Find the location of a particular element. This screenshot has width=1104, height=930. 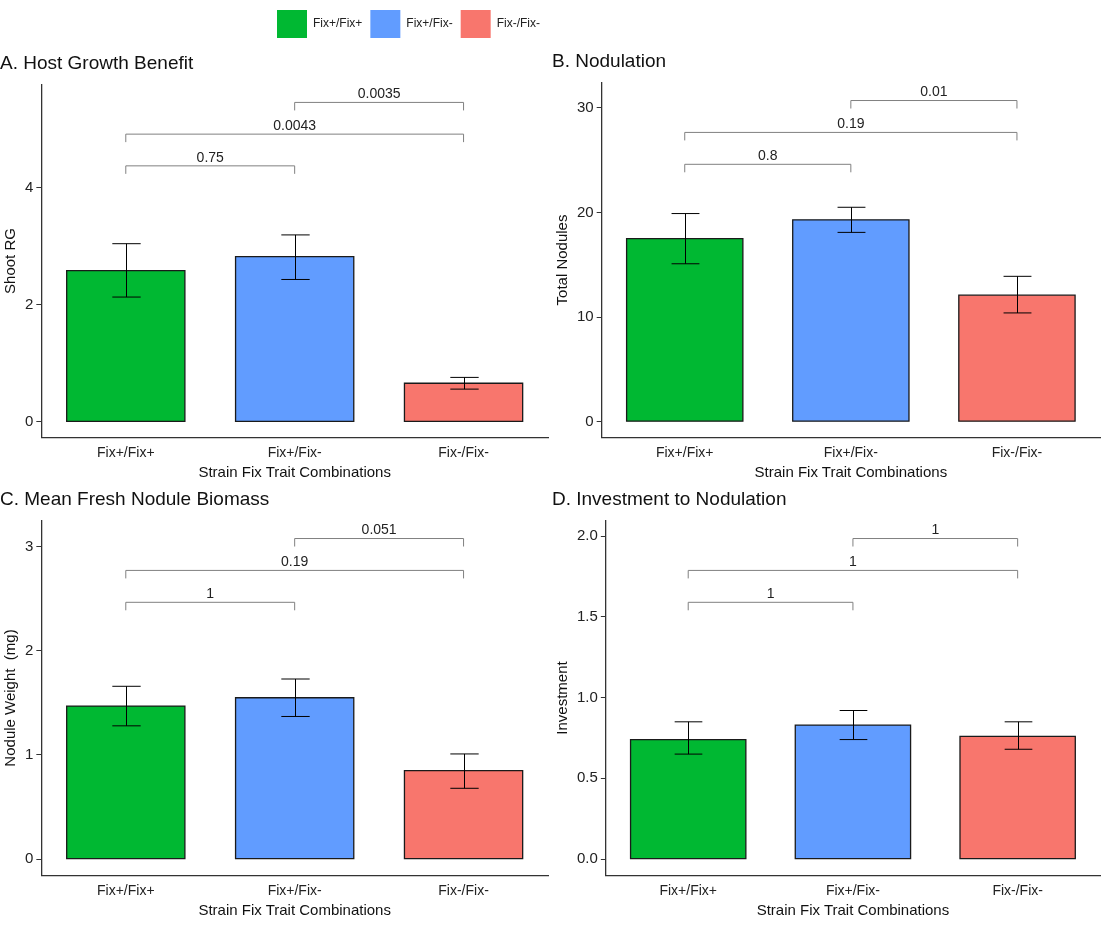

y-axis-title: Nodule Weight (mg) is located at coordinates (10, 698).